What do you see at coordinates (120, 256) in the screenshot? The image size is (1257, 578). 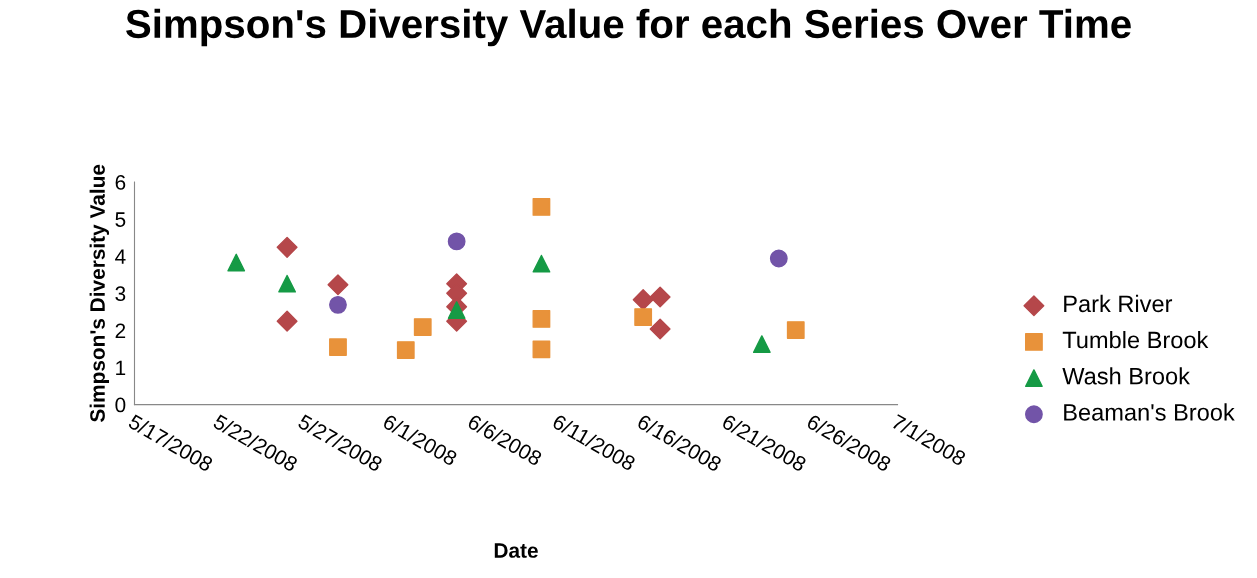 I see `y-tick-label: 4` at bounding box center [120, 256].